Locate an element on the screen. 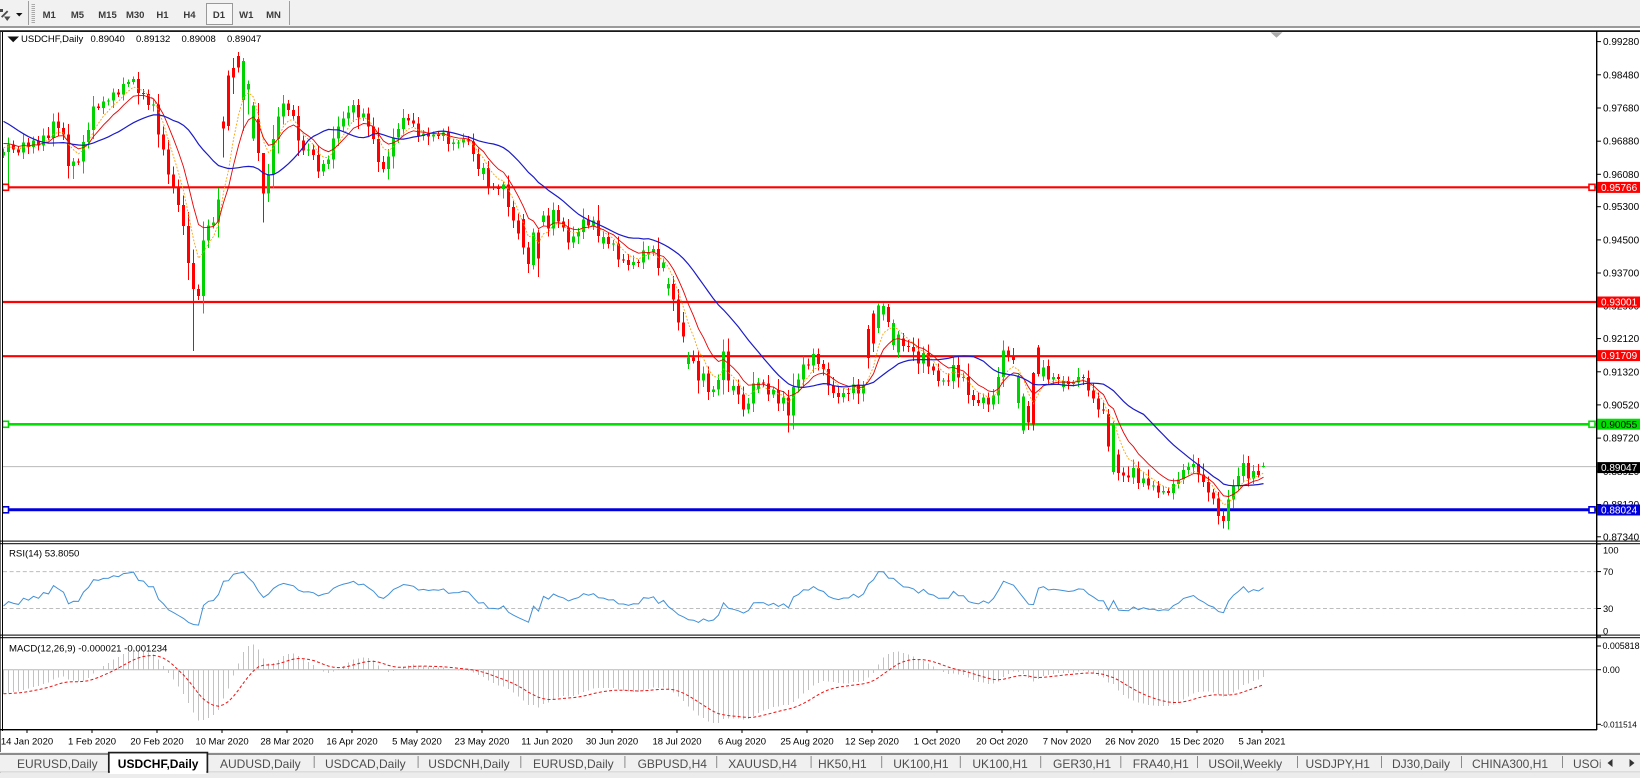 The height and width of the screenshot is (778, 1640). svg-text: 1 Oct 2020 is located at coordinates (937, 742).